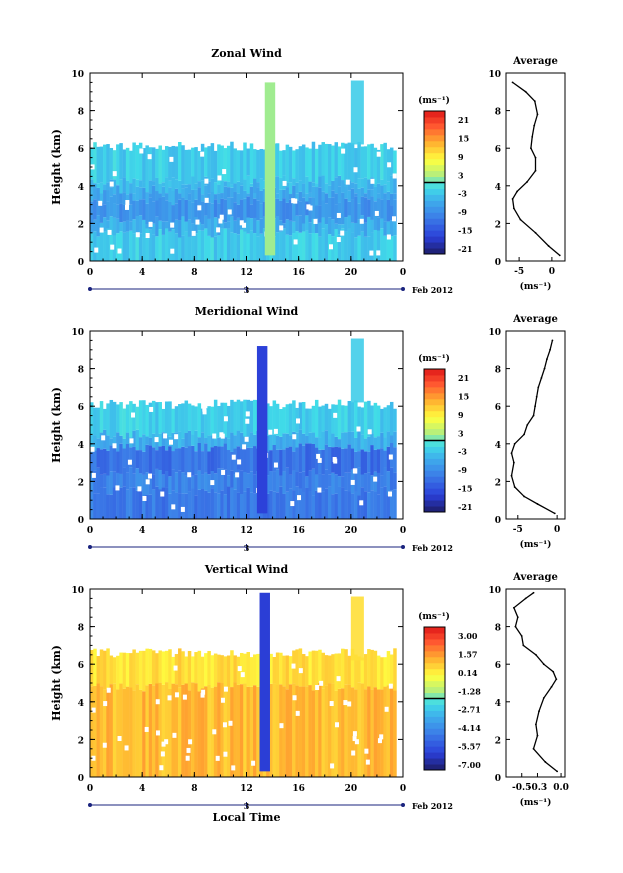 This screenshot has width=623, height=873. I want to click on average-line, so click(535, 682).